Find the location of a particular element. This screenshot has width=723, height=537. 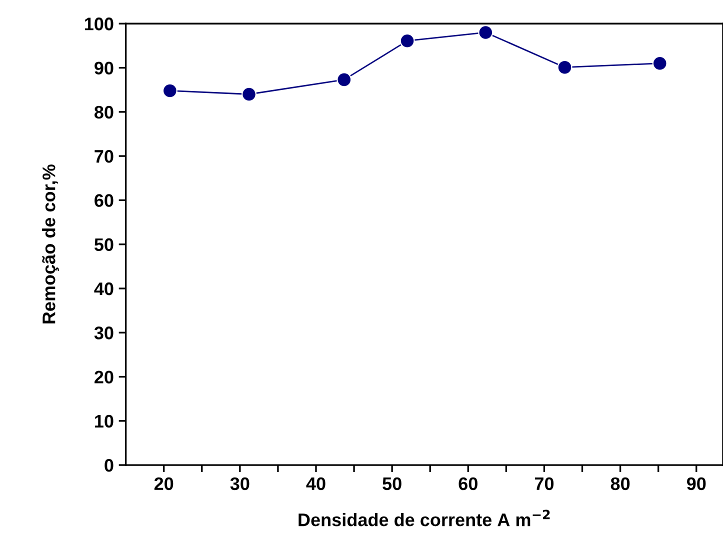

y-tick-label: 20 is located at coordinates (104, 377).